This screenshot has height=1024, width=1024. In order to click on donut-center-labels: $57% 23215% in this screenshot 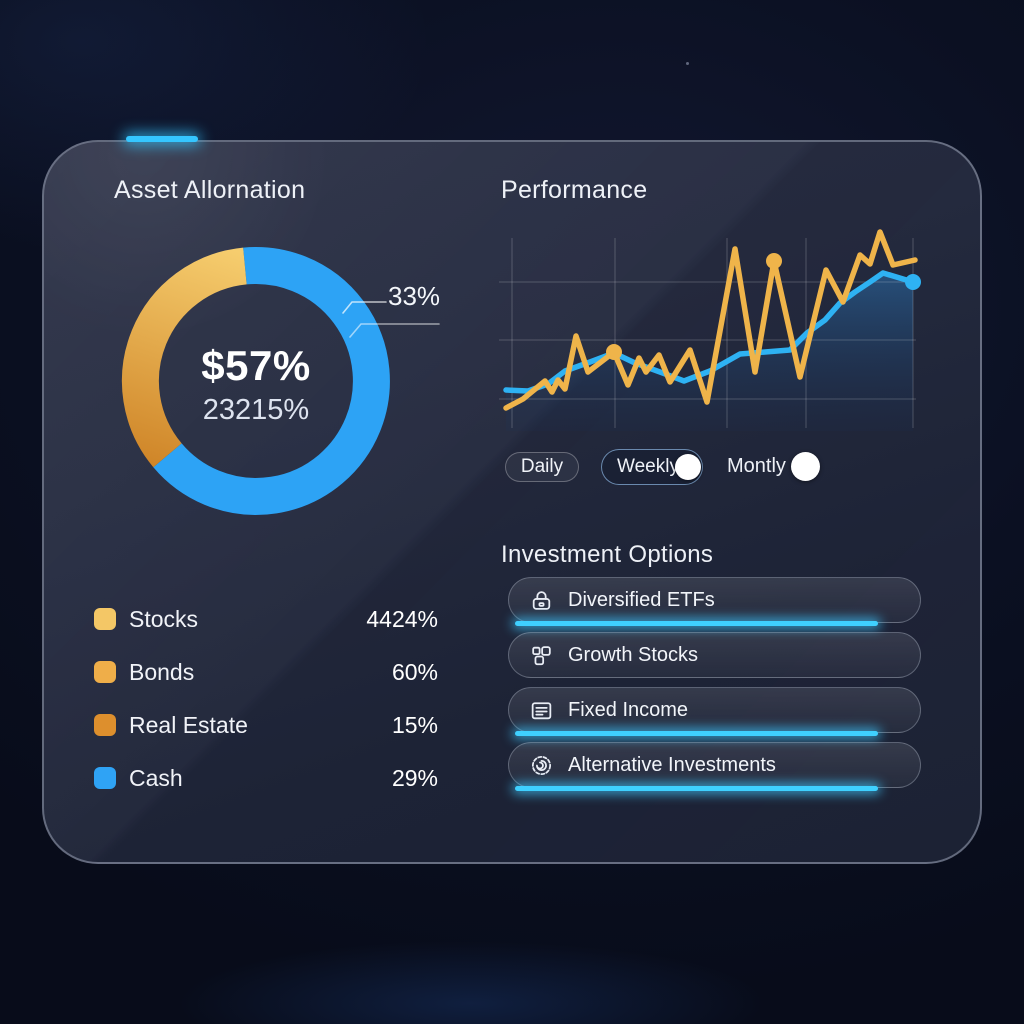, I will do `click(256, 384)`.